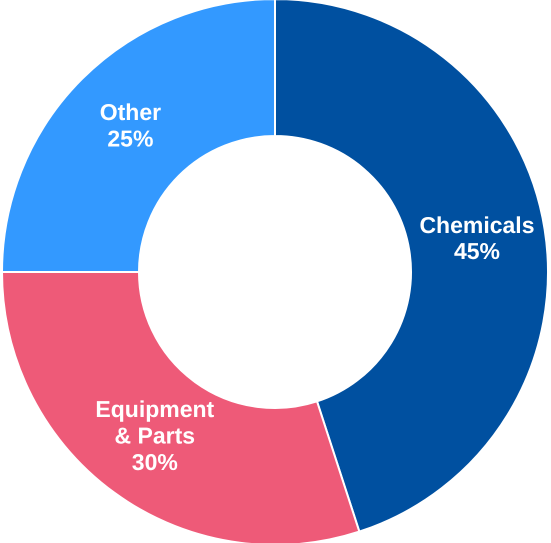 The height and width of the screenshot is (543, 551). Describe the element at coordinates (477, 251) in the screenshot. I see `data-label: 45%` at that location.